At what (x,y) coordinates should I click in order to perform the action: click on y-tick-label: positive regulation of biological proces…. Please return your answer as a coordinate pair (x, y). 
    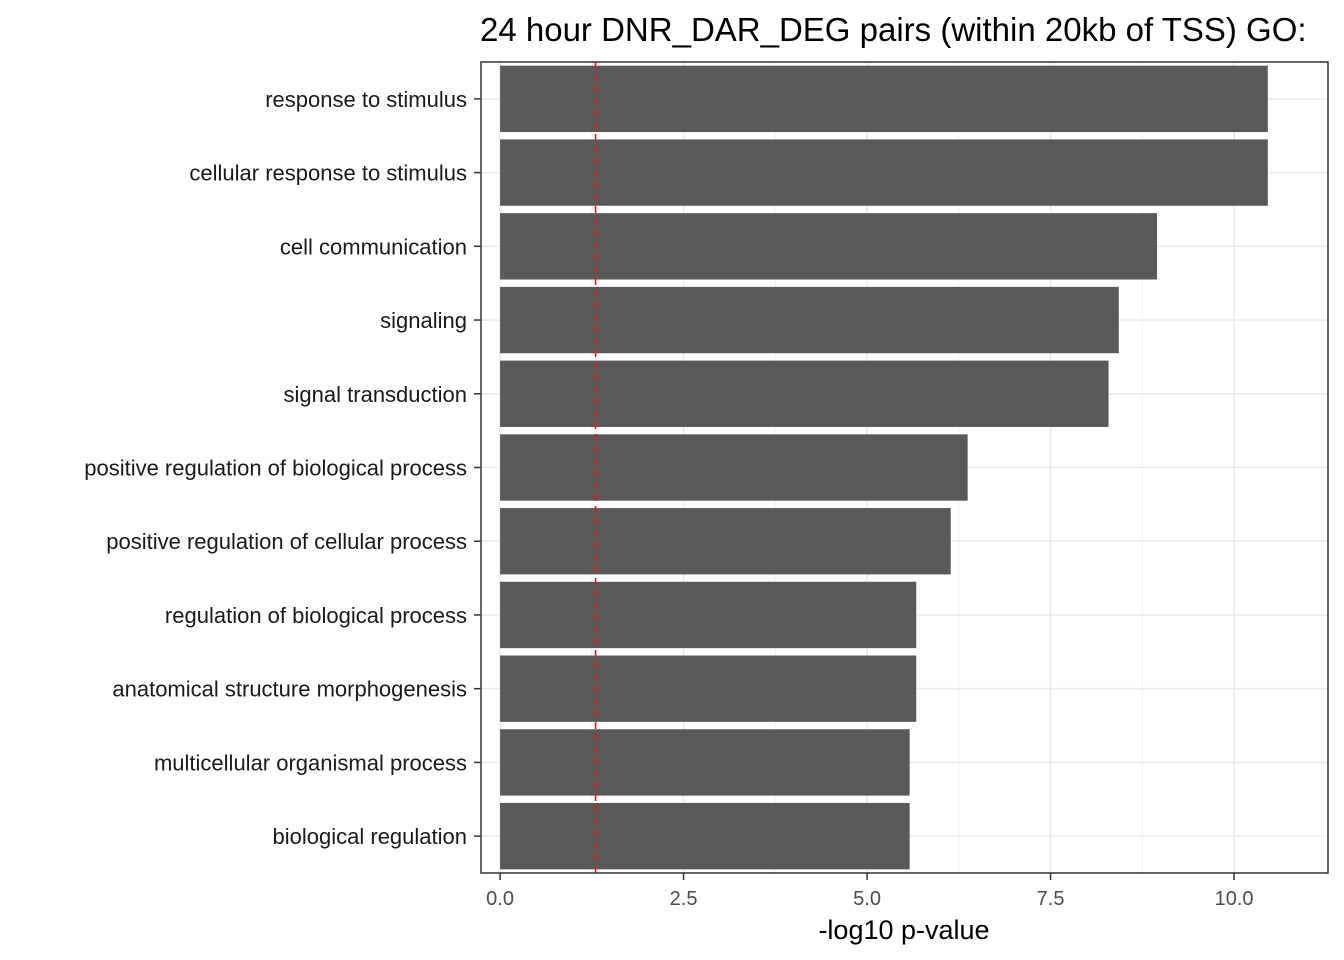
    Looking at the image, I should click on (275, 468).